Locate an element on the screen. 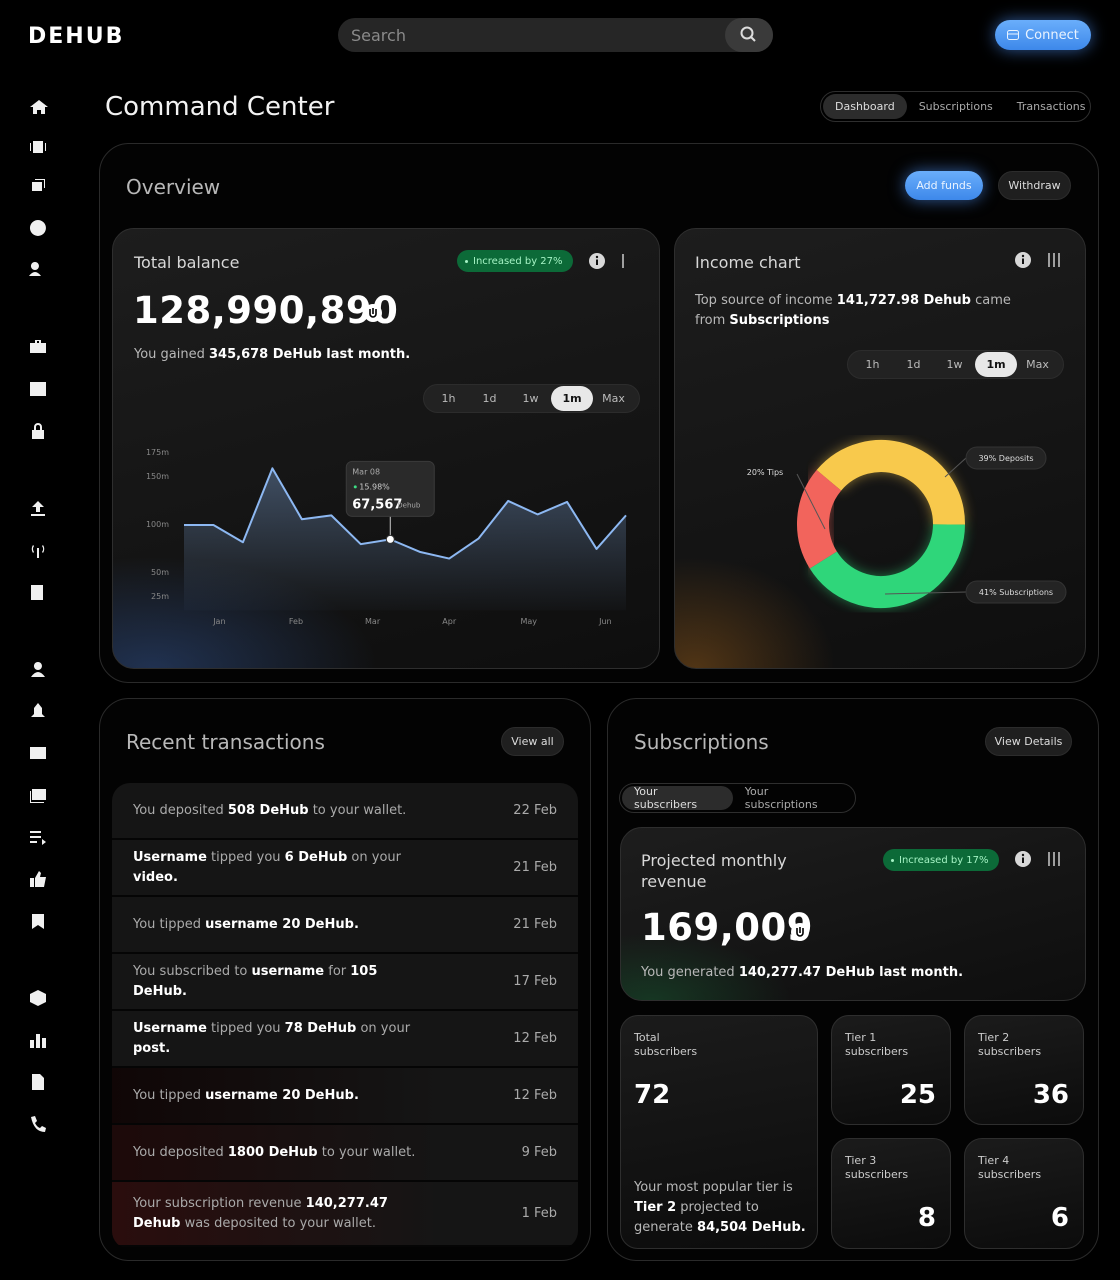  income-chart: 39% Deposits 41% Subscriptions 20% Tips is located at coordinates (907, 524).